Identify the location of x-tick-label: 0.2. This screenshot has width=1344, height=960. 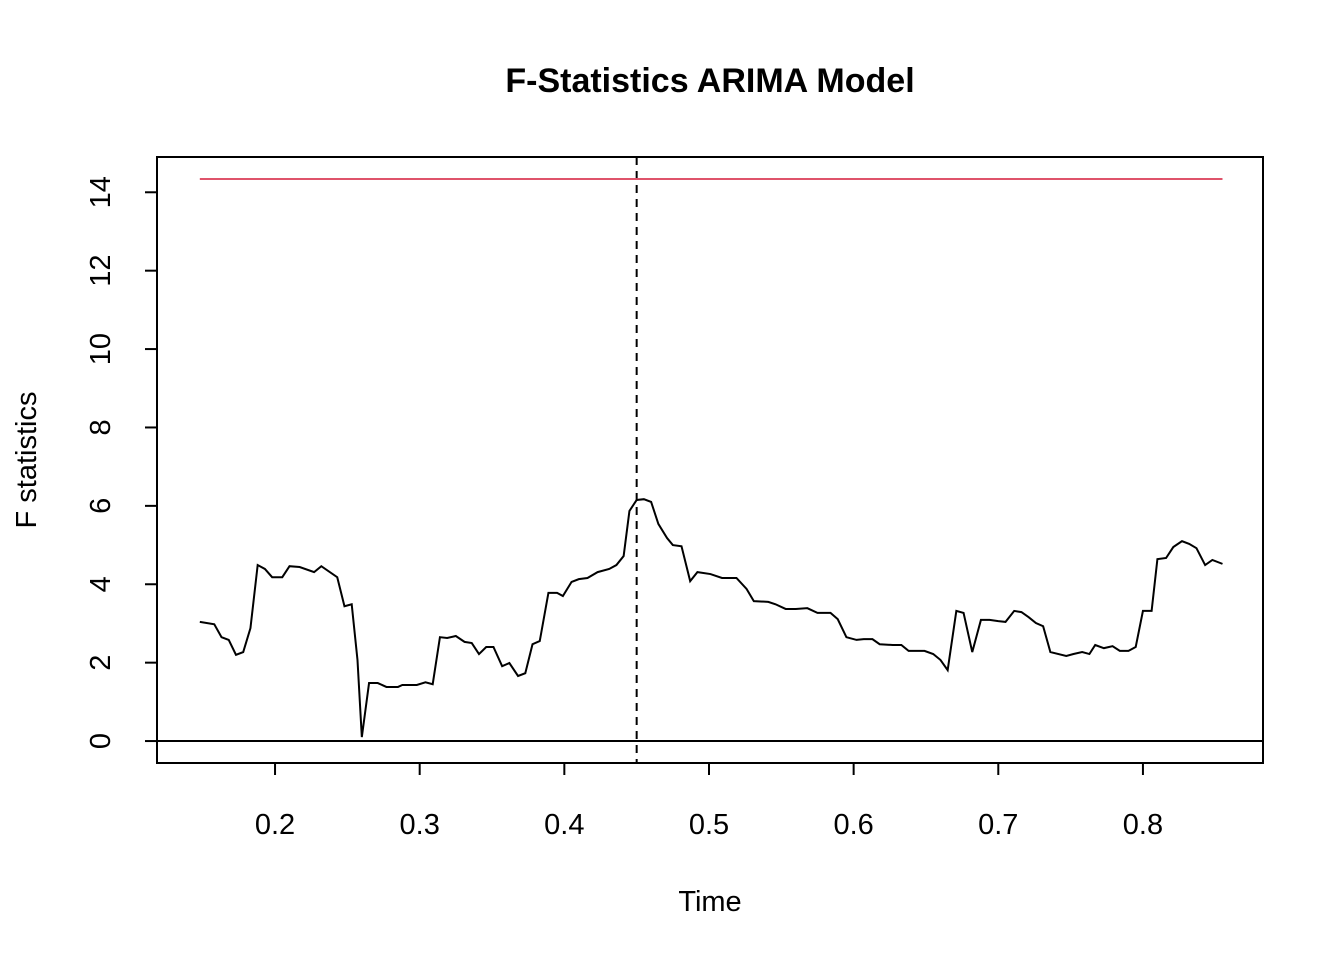
(275, 825).